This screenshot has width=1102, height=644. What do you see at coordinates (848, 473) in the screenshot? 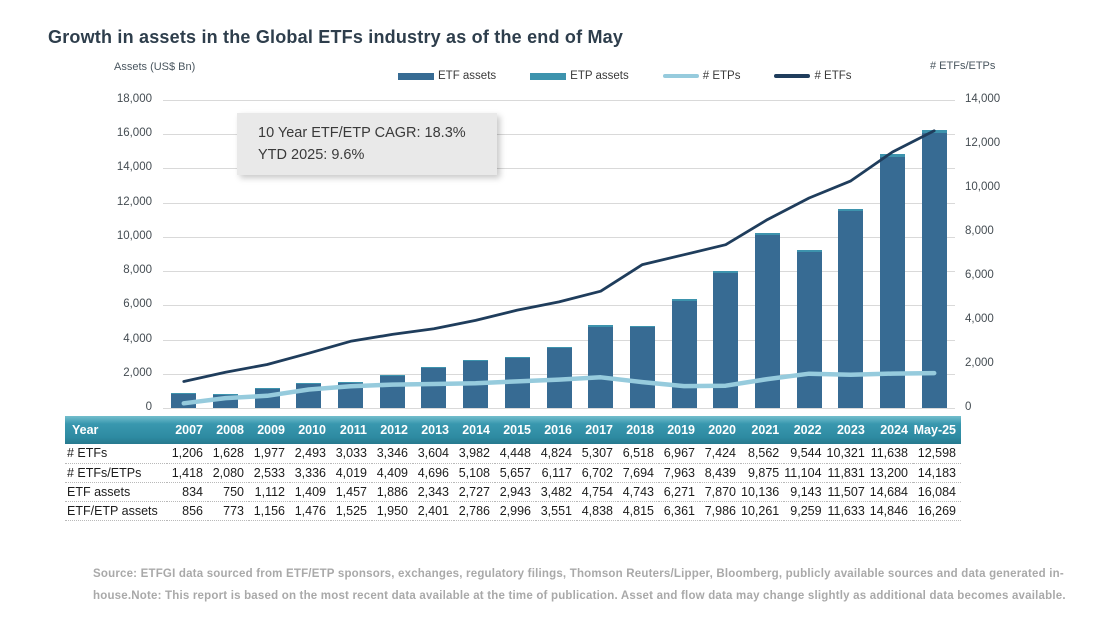
I see `table-cell: 11,831` at bounding box center [848, 473].